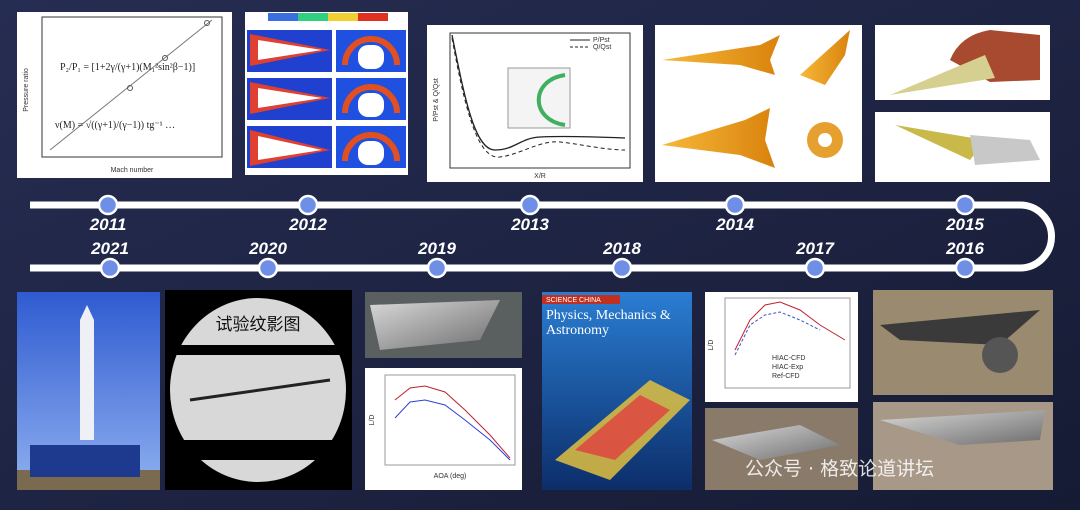 This screenshot has height=510, width=1080. Describe the element at coordinates (839, 469) in the screenshot. I see `watermark: 公众号 · 格致论道讲坛` at that location.